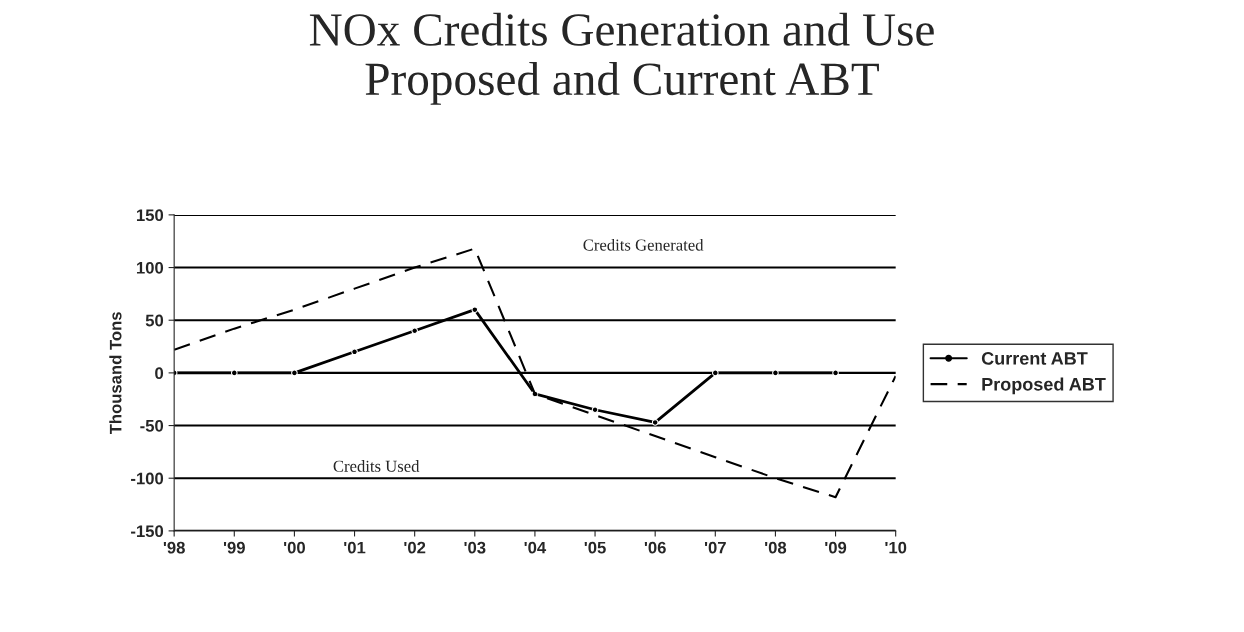  I want to click on annotation: Credits Used, so click(376, 466).